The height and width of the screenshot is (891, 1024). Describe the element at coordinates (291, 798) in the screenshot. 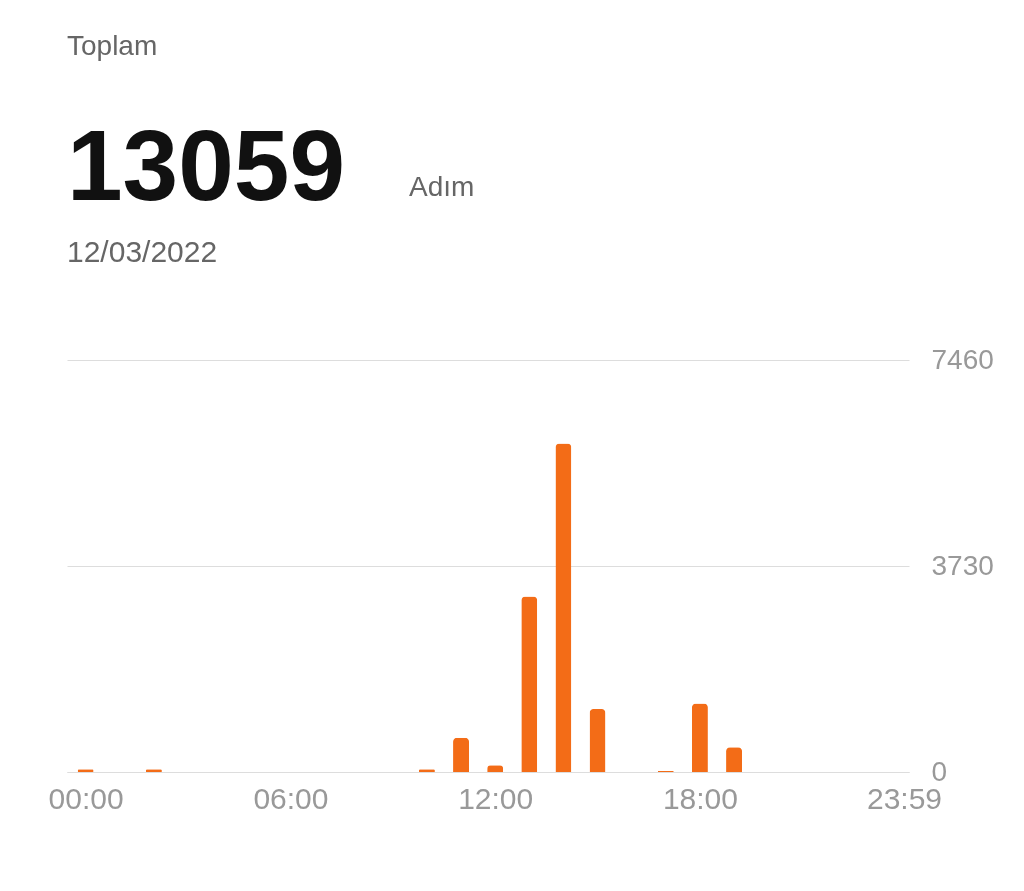

I see `x-tick-label: 06:00` at that location.